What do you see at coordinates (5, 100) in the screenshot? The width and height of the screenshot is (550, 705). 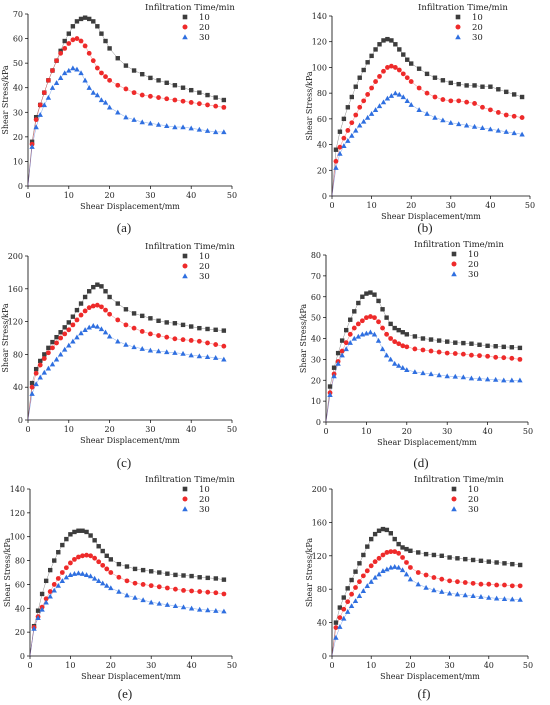 I see `y-axis-label: Shear Stress/kPa` at bounding box center [5, 100].